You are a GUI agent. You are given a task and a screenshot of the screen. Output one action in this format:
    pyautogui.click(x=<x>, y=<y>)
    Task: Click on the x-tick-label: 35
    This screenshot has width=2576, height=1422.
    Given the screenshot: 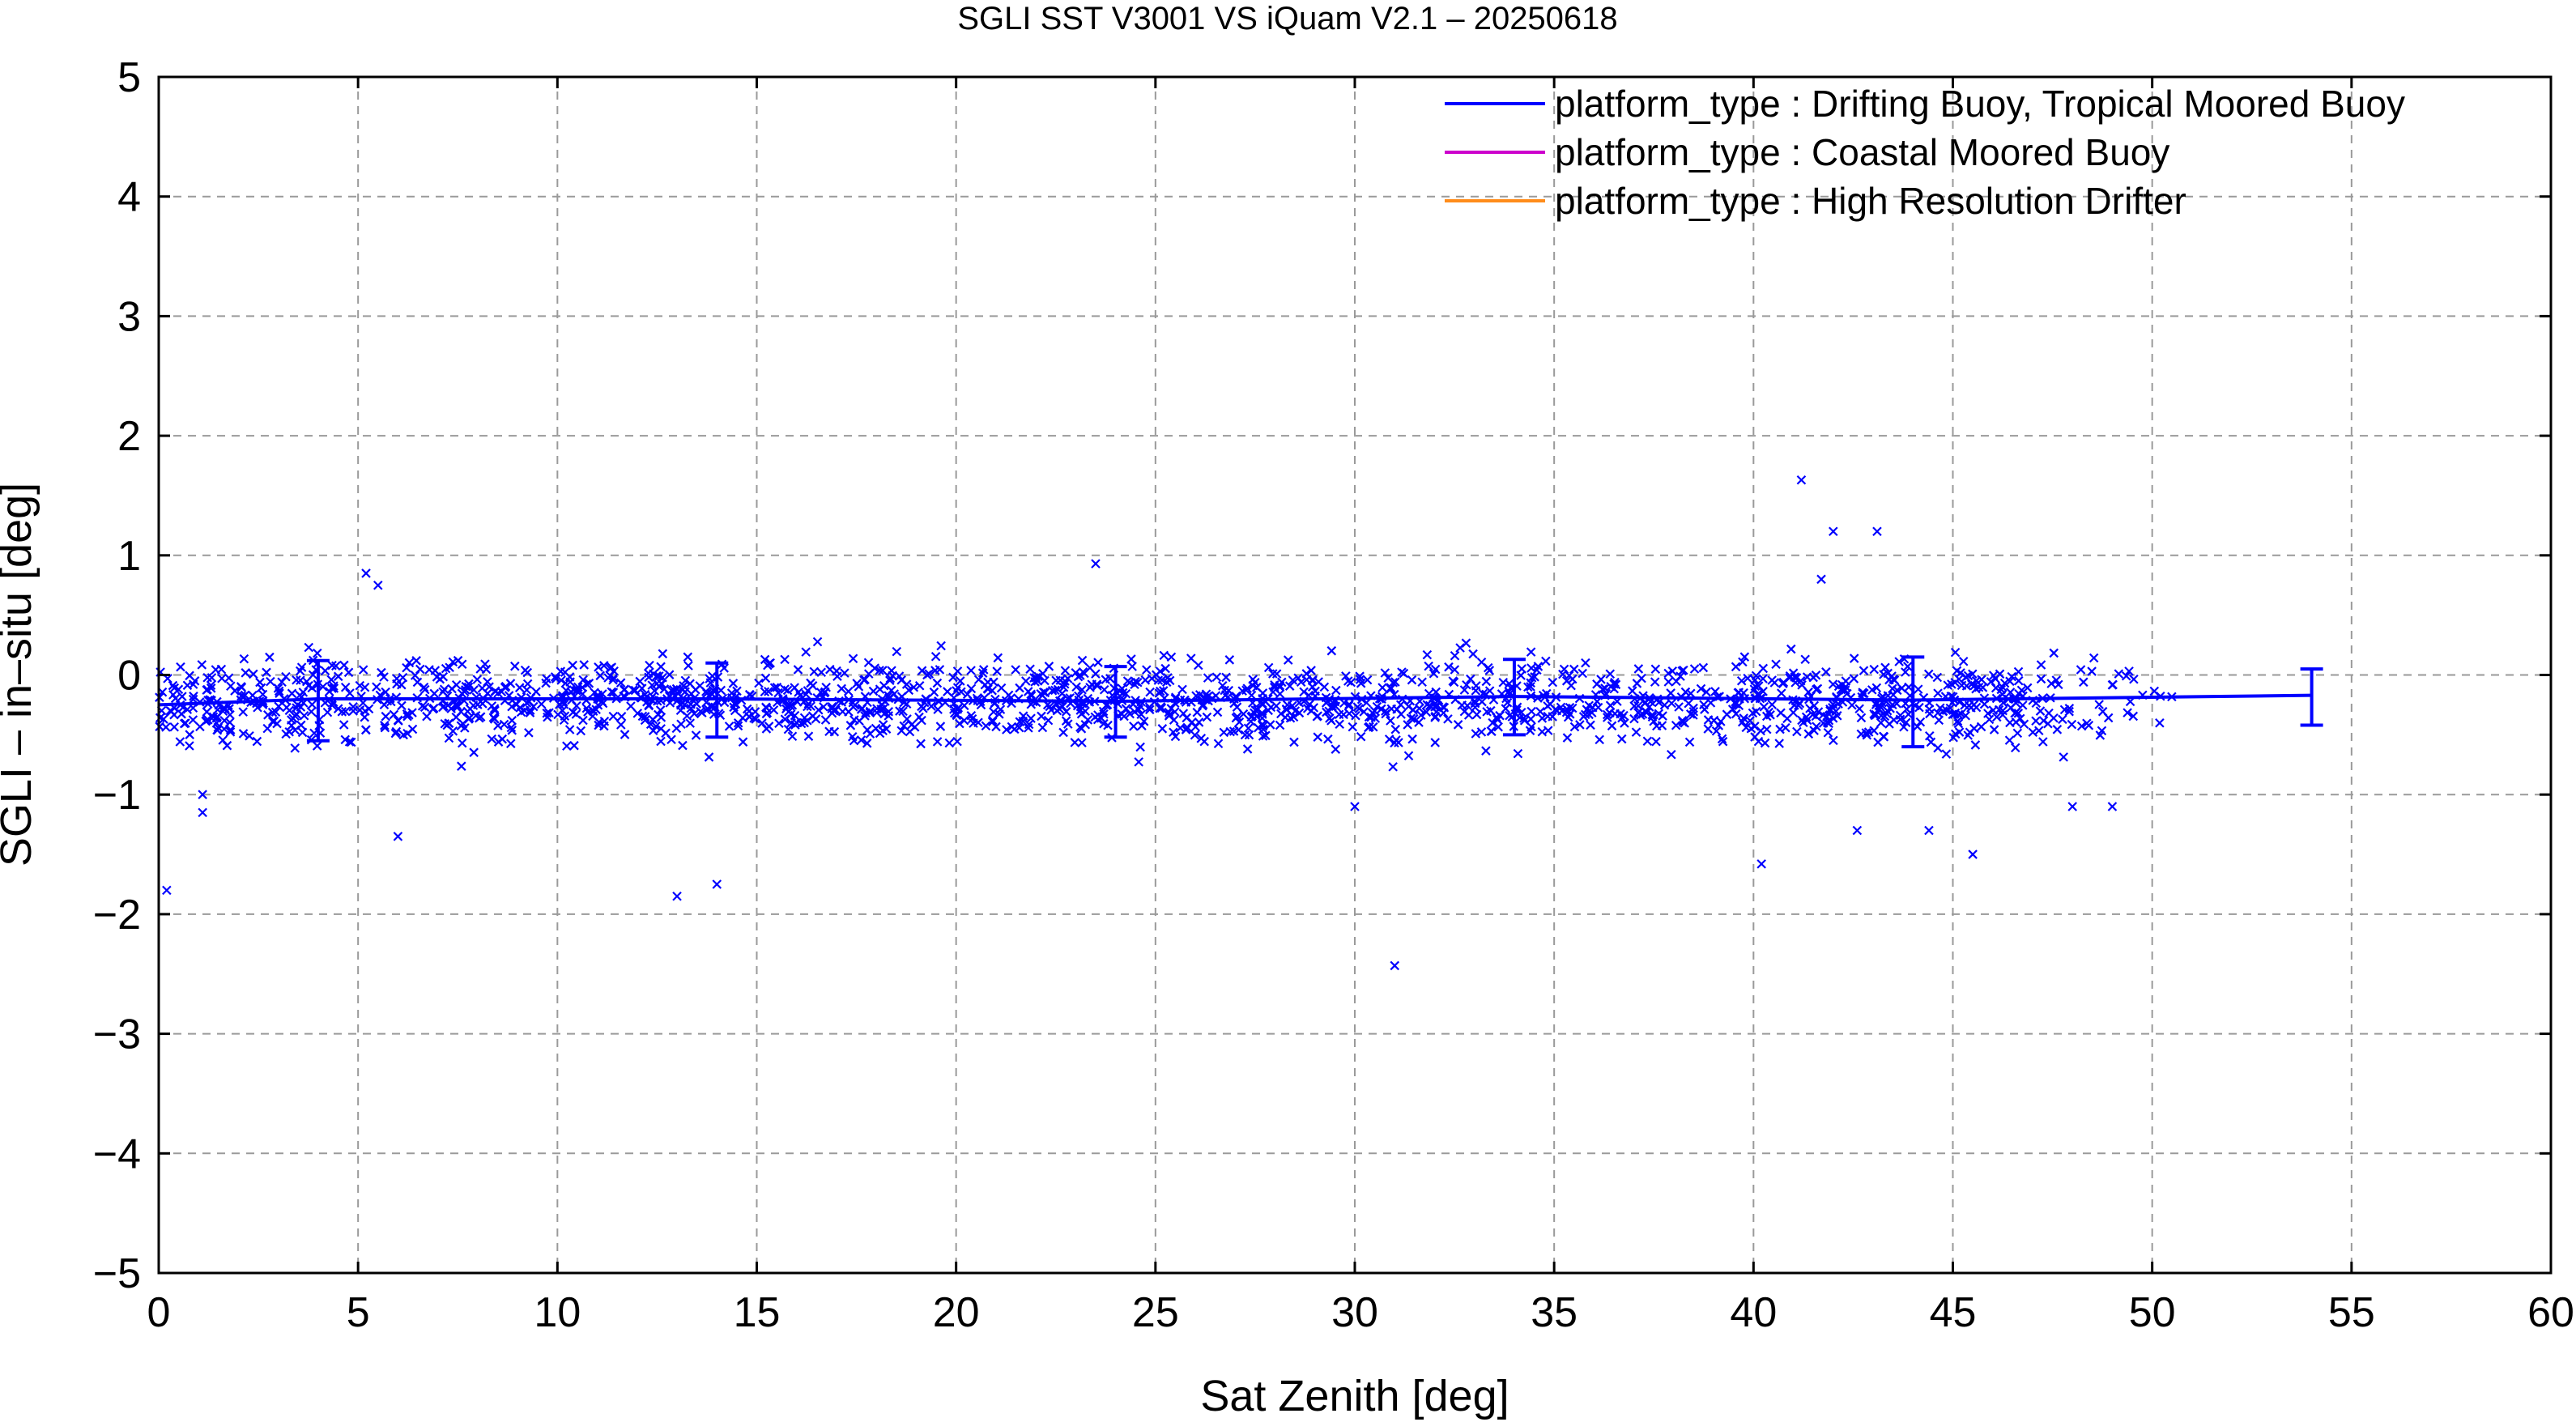 What is the action you would take?
    pyautogui.click(x=1554, y=1312)
    